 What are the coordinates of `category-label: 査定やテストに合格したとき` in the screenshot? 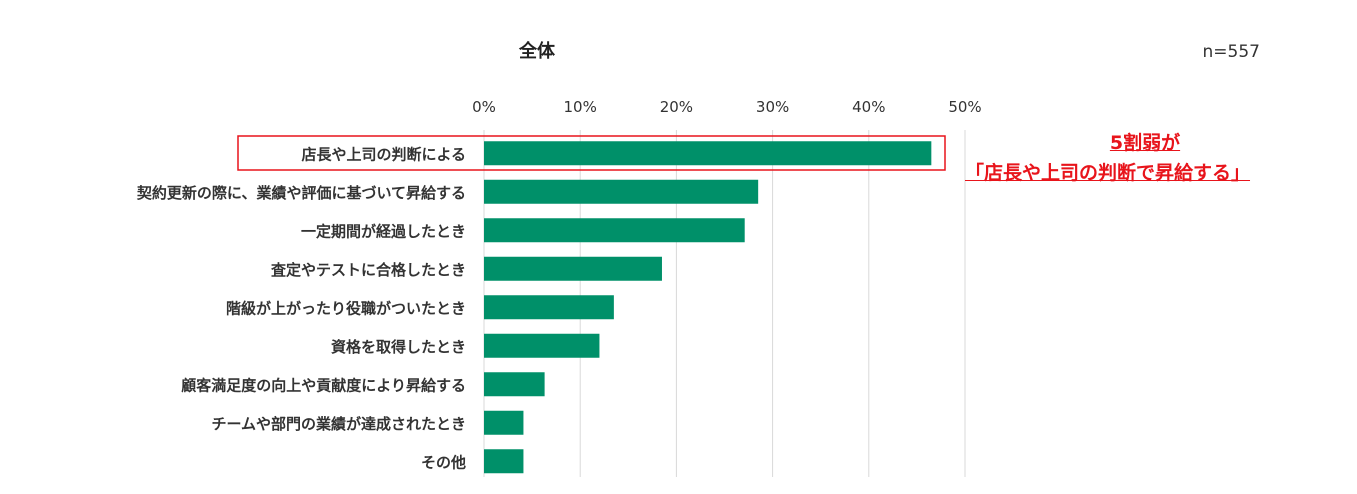 It's located at (368, 270).